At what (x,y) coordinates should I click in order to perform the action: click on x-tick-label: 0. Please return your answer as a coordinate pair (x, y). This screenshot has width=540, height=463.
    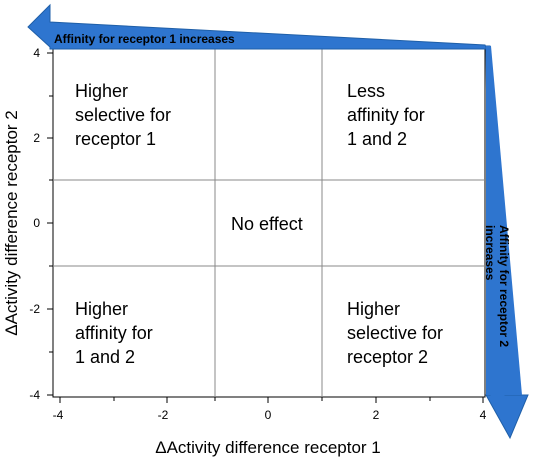
    Looking at the image, I should click on (268, 415).